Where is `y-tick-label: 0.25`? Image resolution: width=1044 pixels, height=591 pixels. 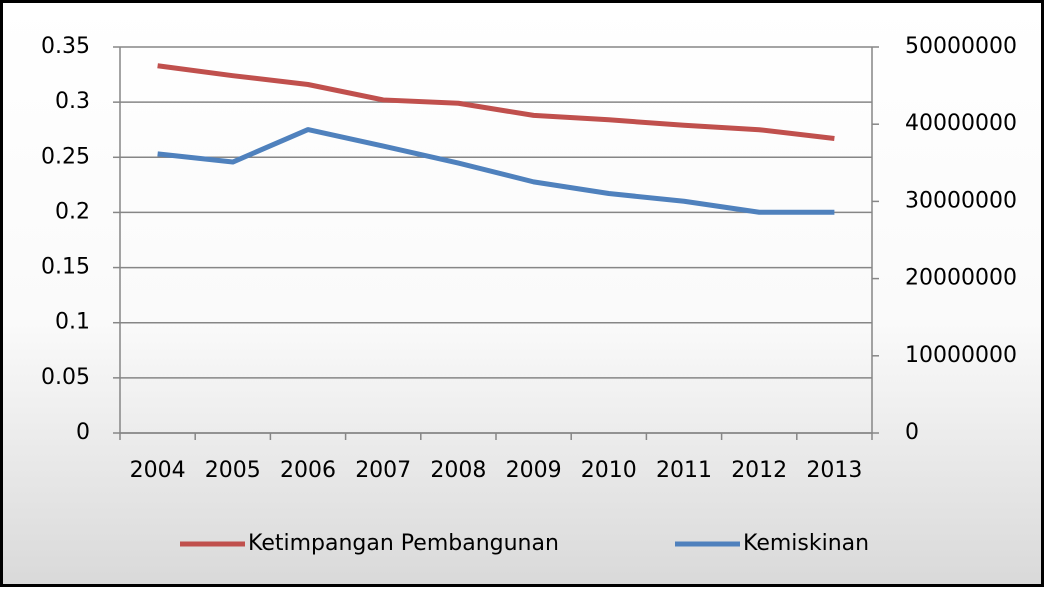
y-tick-label: 0.25 is located at coordinates (65, 156).